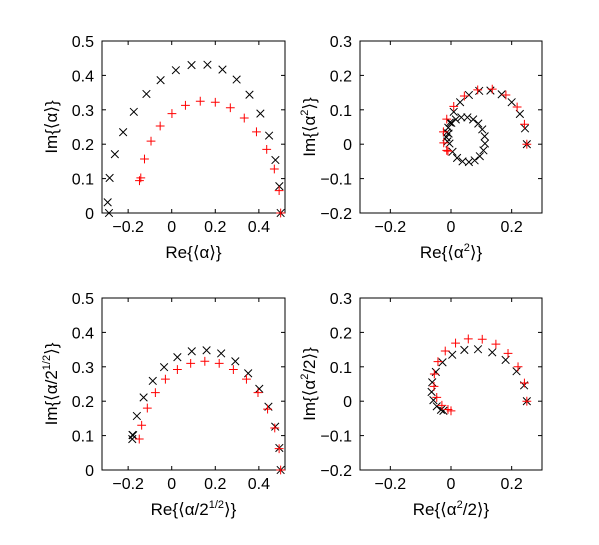 The height and width of the screenshot is (545, 599). Describe the element at coordinates (51, 383) in the screenshot. I see `y-axis-label: Im{⟨α/21/2⟩}` at that location.